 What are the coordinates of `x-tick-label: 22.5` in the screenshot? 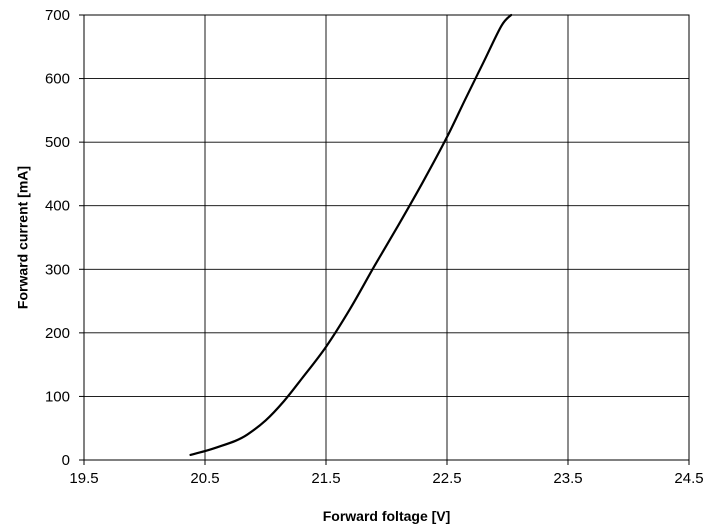 It's located at (446, 478).